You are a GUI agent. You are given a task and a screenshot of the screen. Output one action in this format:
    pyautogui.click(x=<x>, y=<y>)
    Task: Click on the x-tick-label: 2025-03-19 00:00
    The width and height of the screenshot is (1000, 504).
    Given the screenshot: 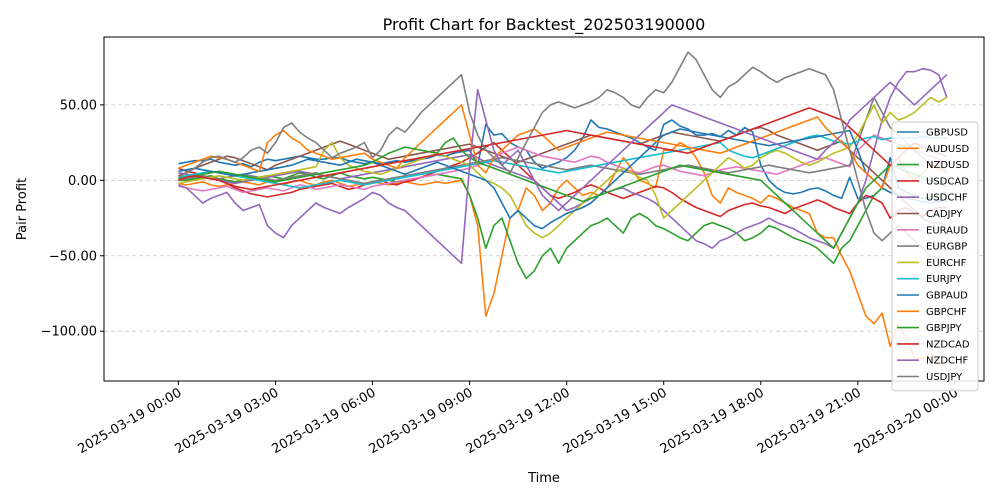 What is the action you would take?
    pyautogui.click(x=129, y=421)
    